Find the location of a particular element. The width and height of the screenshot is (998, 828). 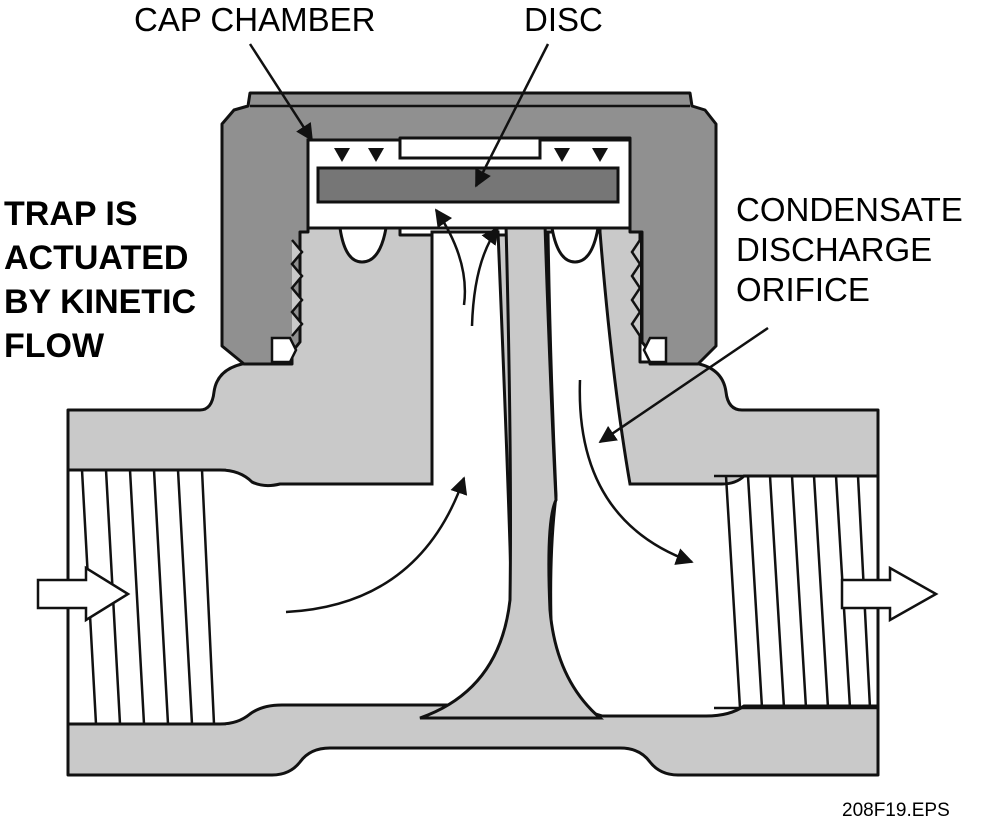

trap-line-2: ACTUATED is located at coordinates (96, 258).